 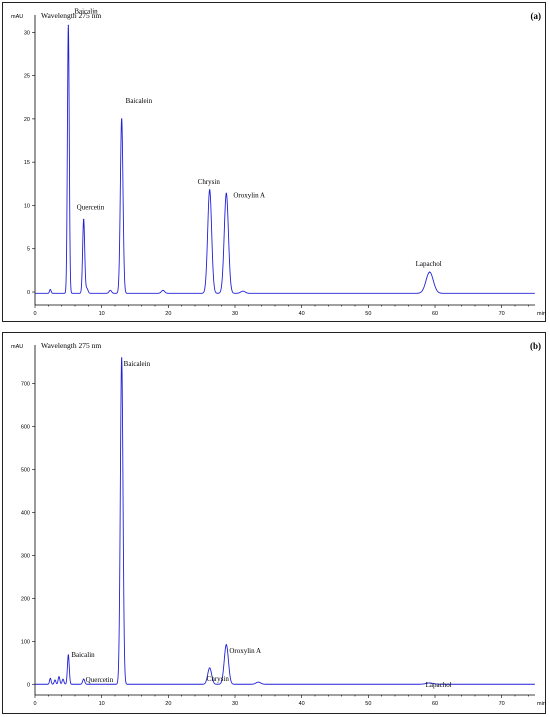 What do you see at coordinates (168, 314) in the screenshot?
I see `x-tick-label-a: 20` at bounding box center [168, 314].